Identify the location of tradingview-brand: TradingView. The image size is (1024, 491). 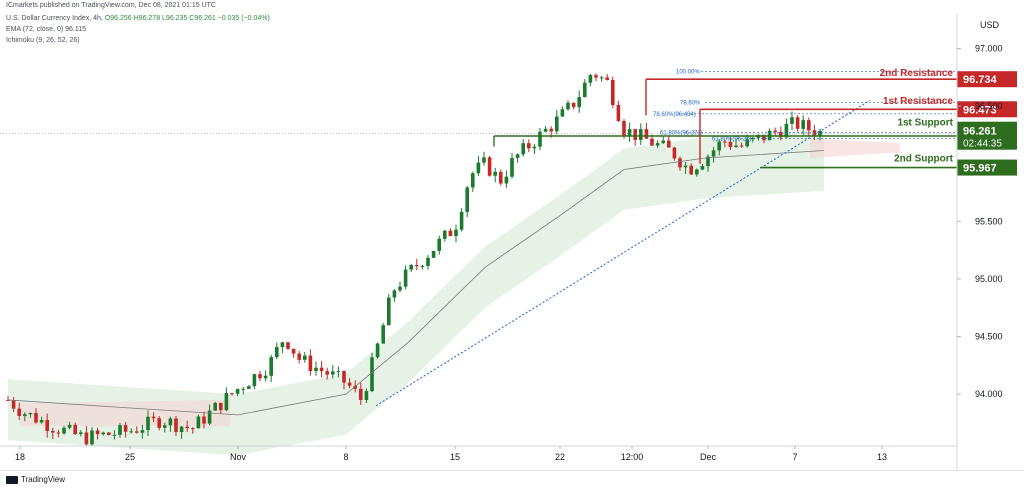
(43, 479).